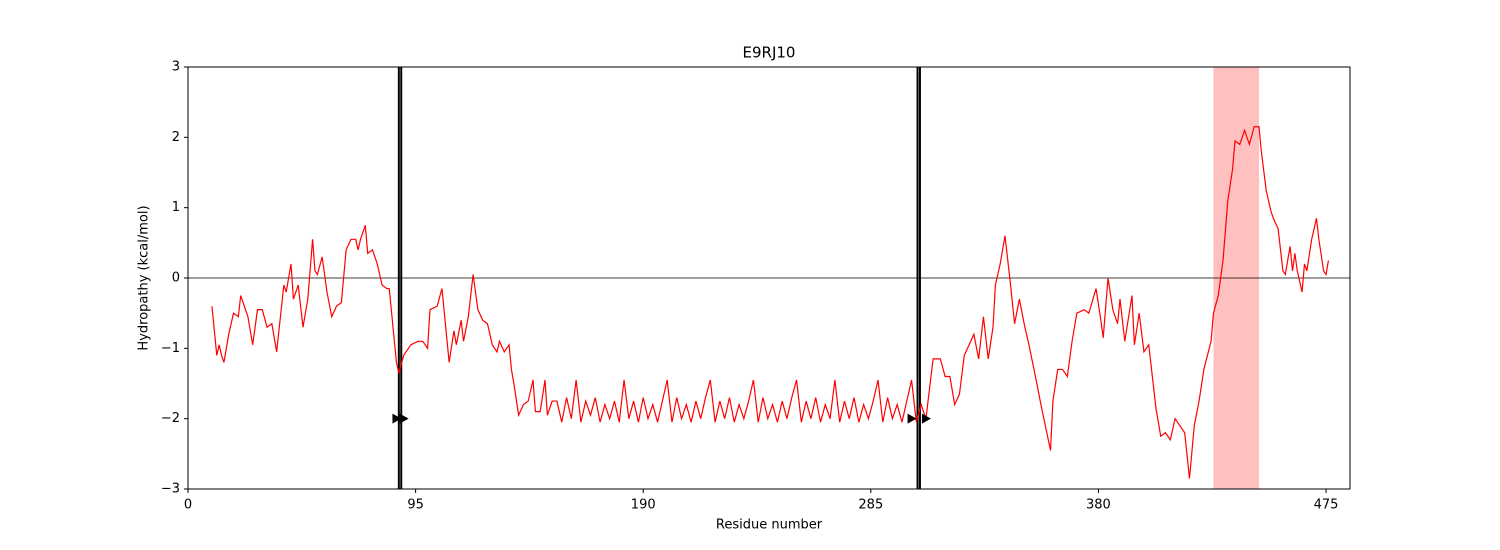 The width and height of the screenshot is (1500, 550). Describe the element at coordinates (176, 137) in the screenshot. I see `y-tick-label: 2` at that location.